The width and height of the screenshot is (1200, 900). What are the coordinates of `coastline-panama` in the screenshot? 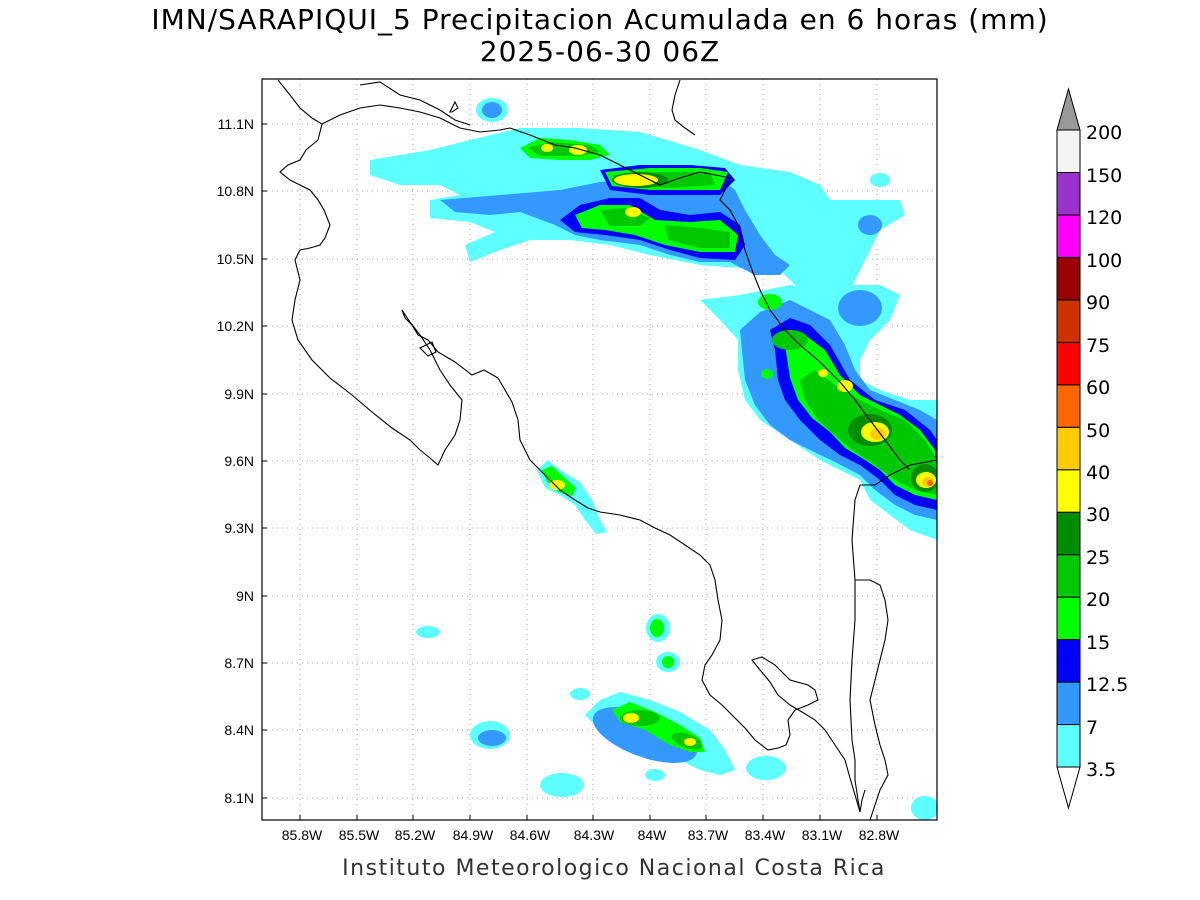 It's located at (872, 699).